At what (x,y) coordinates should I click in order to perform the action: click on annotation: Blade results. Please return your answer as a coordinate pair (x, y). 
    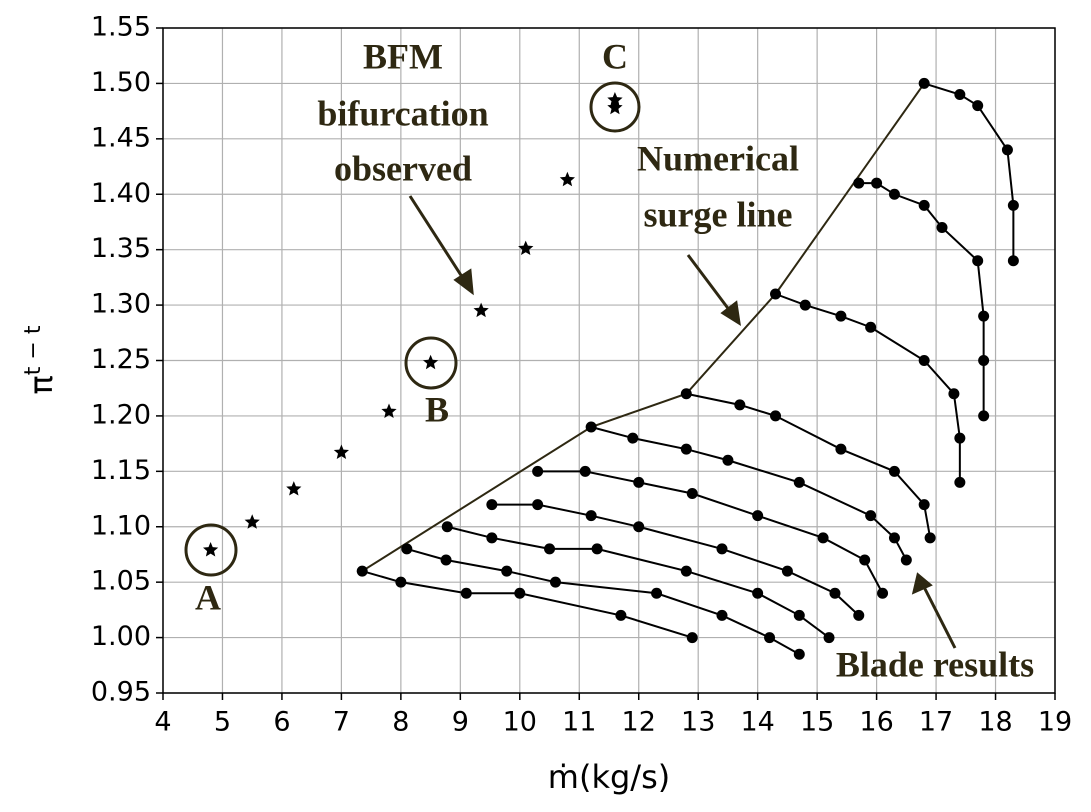
    Looking at the image, I should click on (935, 664).